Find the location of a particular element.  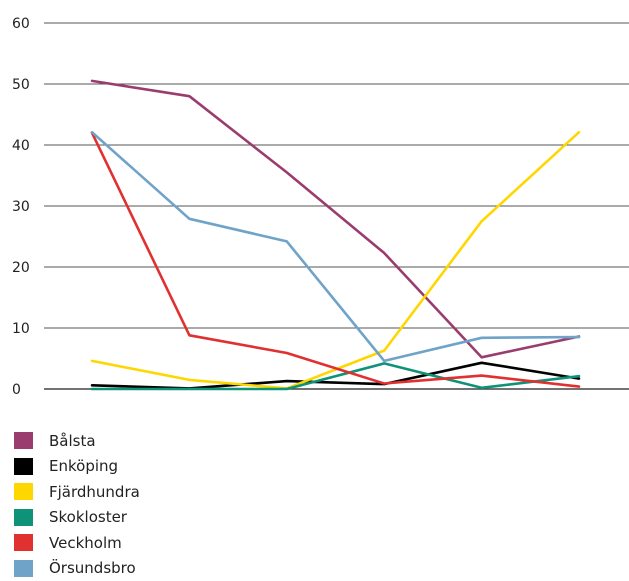

legend-label: Örsundsbro is located at coordinates (92, 568).